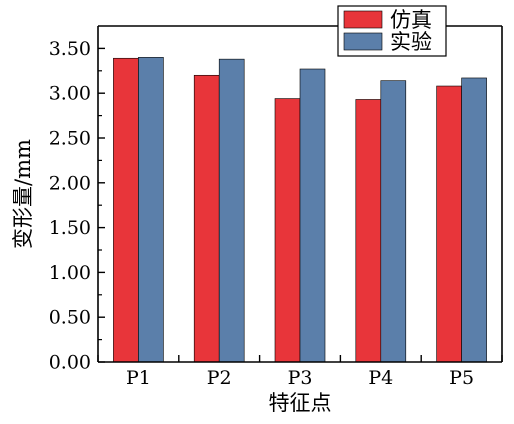 This screenshot has height=424, width=514. I want to click on y-tick-label: 3.00, so click(70, 94).